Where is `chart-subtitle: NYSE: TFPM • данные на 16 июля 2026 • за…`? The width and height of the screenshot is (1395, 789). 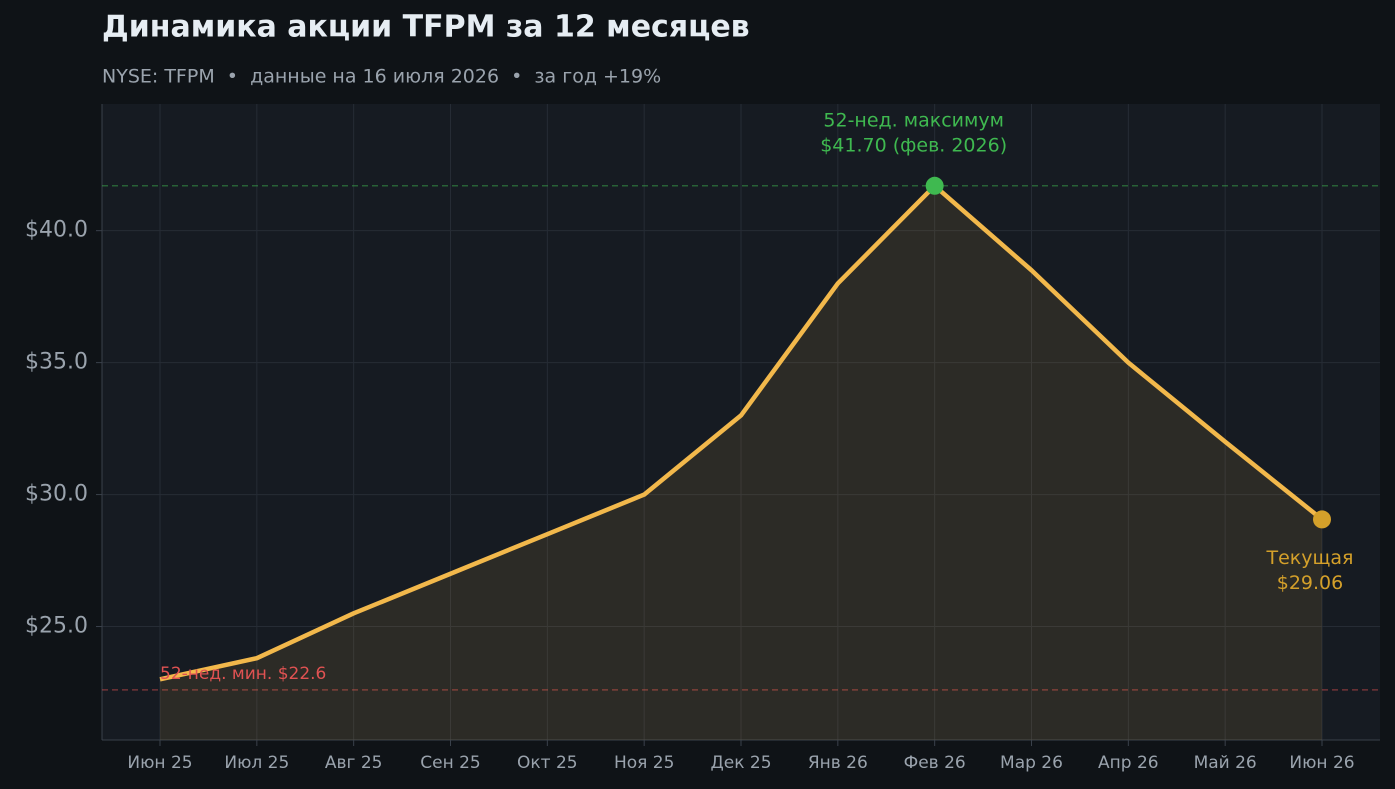
chart-subtitle: NYSE: TFPM • данные на 16 июля 2026 • за… is located at coordinates (381, 77).